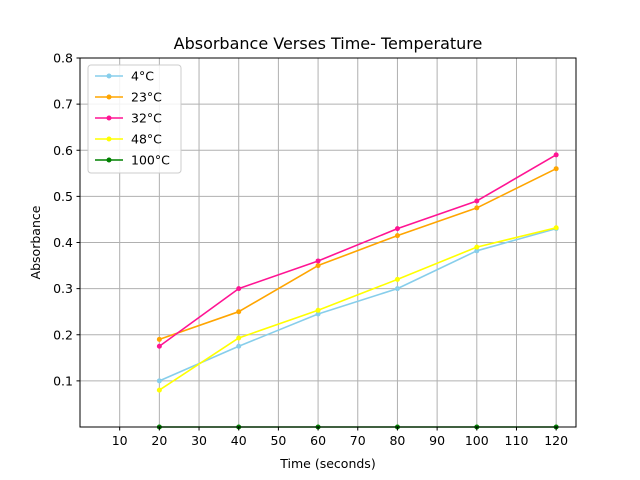 The height and width of the screenshot is (480, 640). Describe the element at coordinates (517, 440) in the screenshot. I see `x-tick-label: 110` at that location.